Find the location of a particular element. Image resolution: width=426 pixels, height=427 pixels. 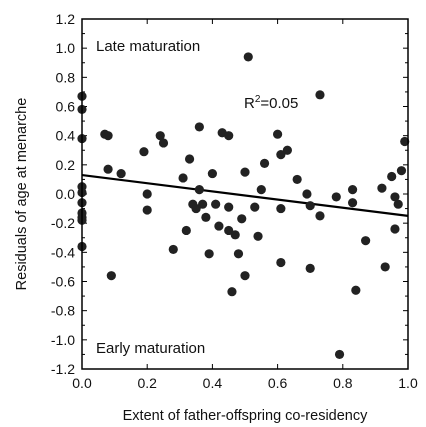

y-tick-label: -0.8 is located at coordinates (63, 311).